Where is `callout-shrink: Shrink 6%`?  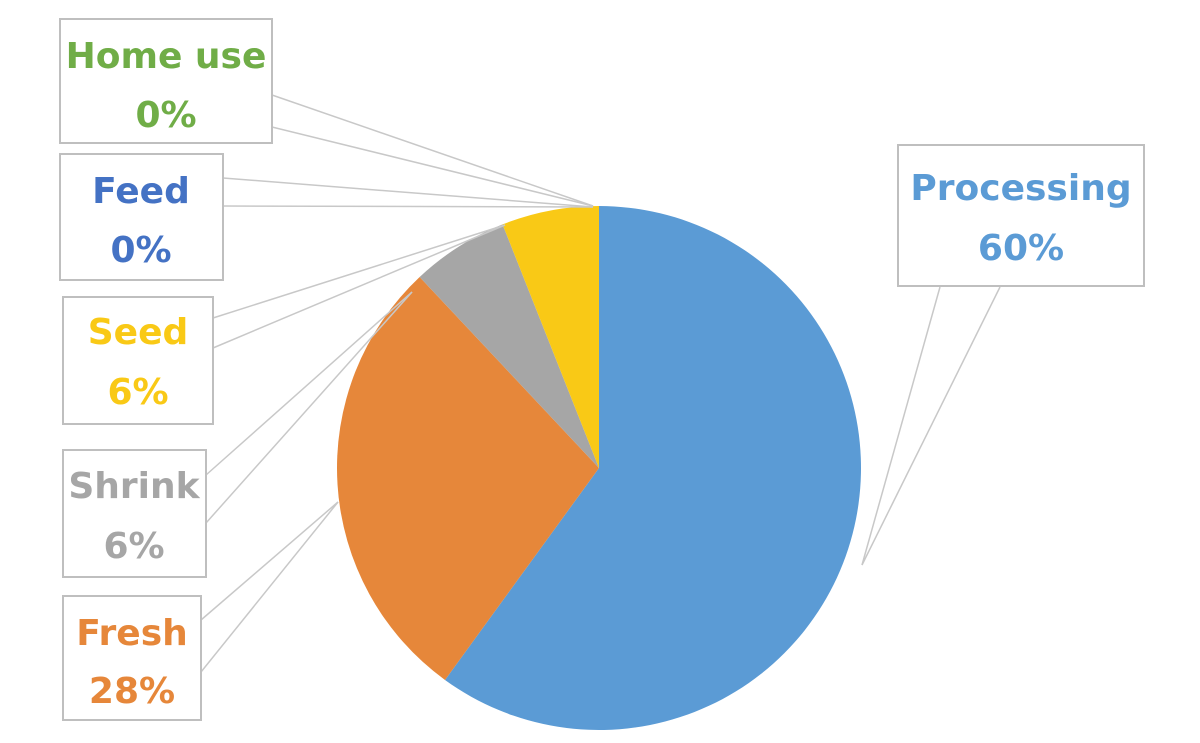 callout-shrink: Shrink 6% is located at coordinates (134, 513).